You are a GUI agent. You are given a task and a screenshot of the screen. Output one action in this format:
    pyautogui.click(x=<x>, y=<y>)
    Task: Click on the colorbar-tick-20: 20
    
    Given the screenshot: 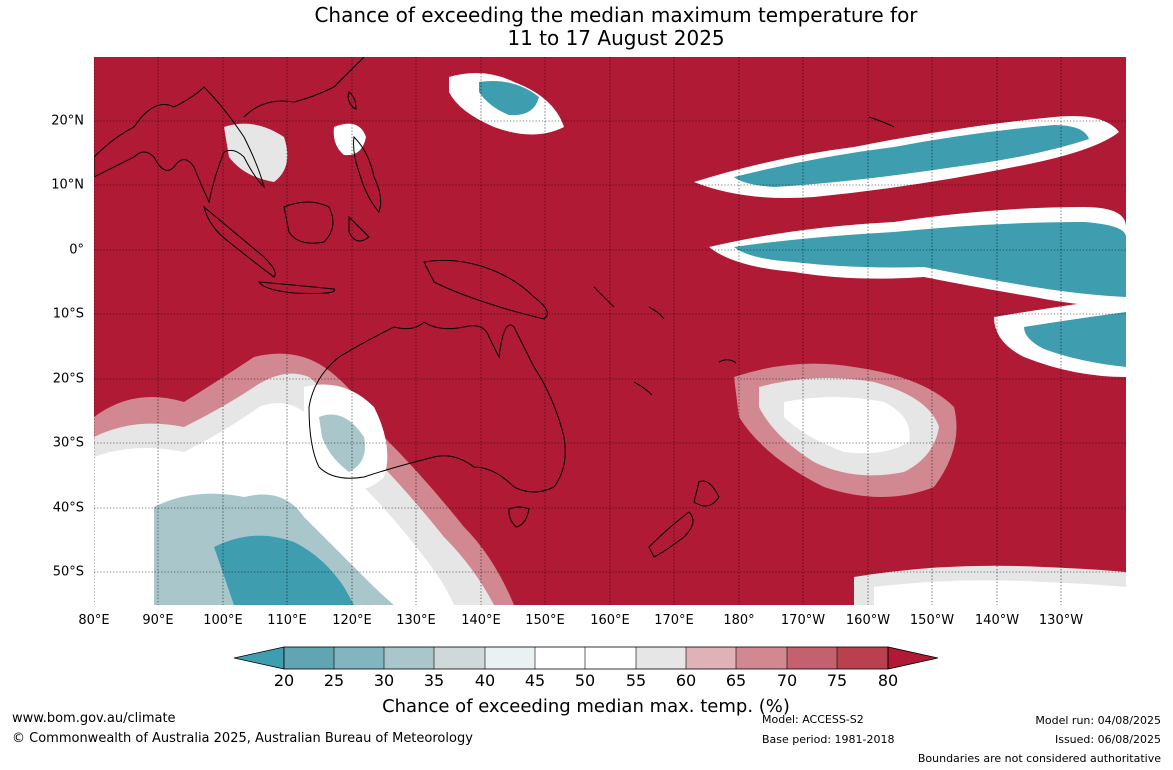 What is the action you would take?
    pyautogui.click(x=284, y=680)
    